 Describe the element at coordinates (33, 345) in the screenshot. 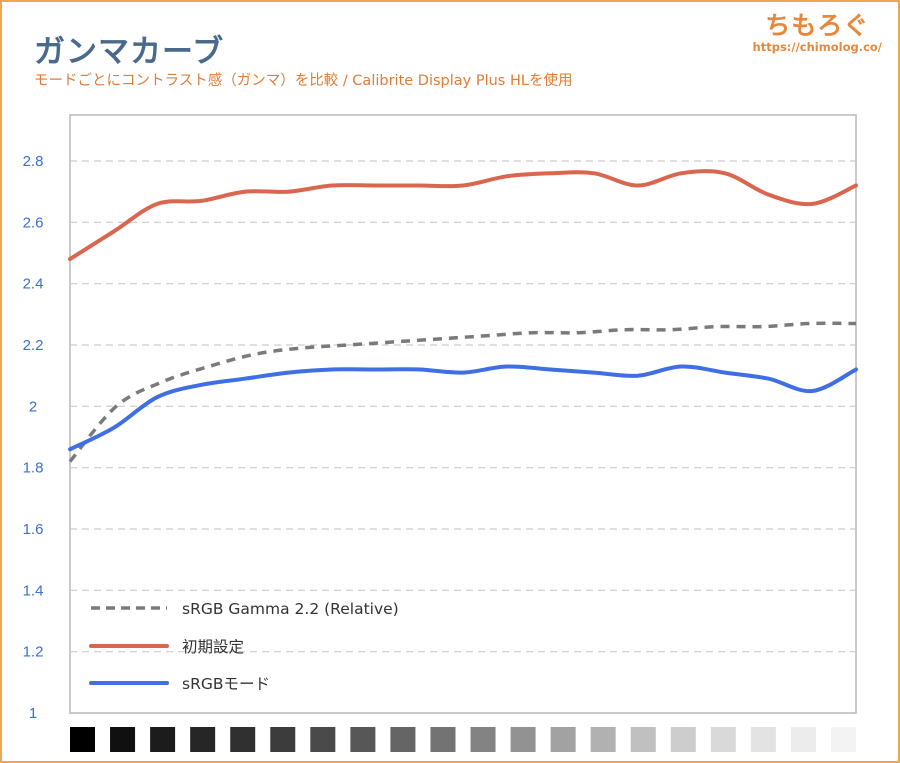

I see `y-tick-label: 2.2` at that location.